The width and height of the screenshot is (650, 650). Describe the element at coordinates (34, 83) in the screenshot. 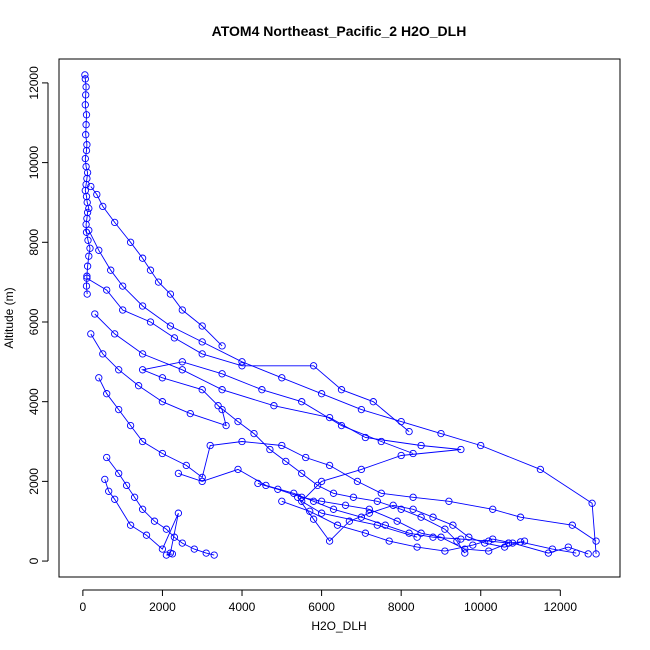

I see `y-tick-label: 12000` at that location.